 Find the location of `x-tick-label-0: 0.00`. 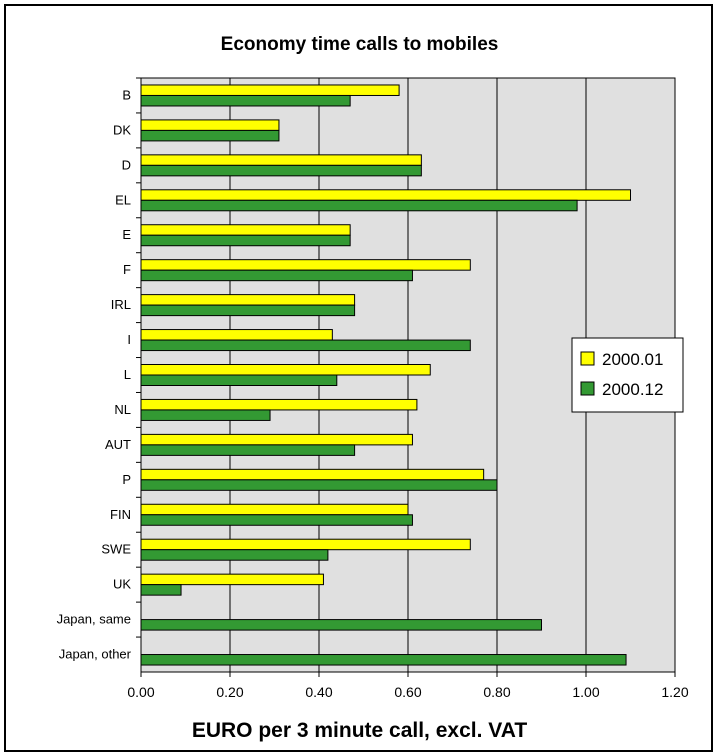

x-tick-label-0: 0.00 is located at coordinates (140, 692).